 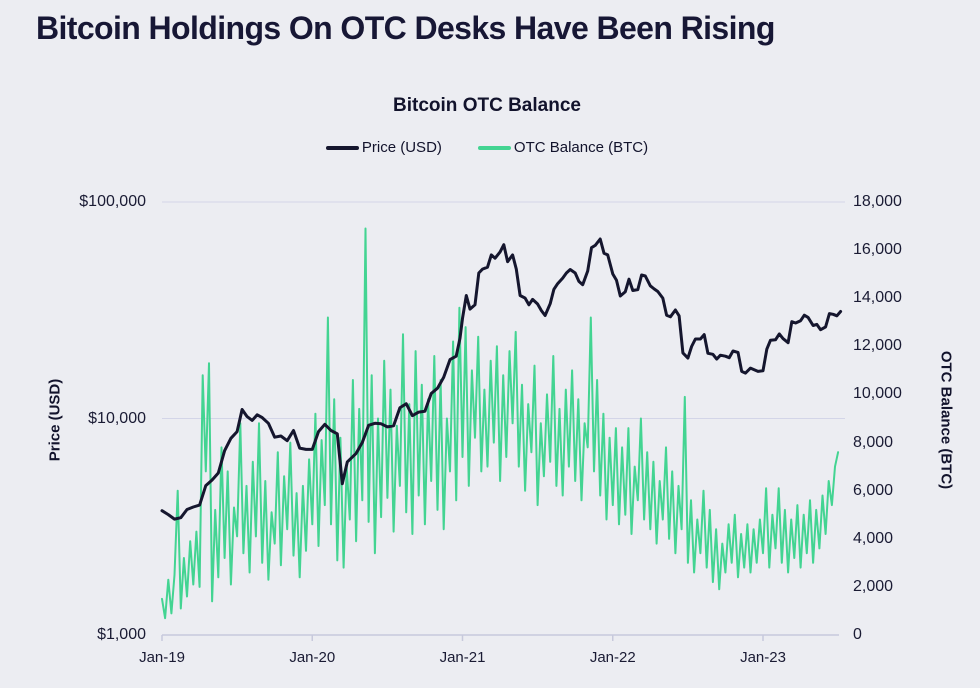 I want to click on chart-legend: Price (USD) OTC Balance (BTC), so click(x=487, y=147).